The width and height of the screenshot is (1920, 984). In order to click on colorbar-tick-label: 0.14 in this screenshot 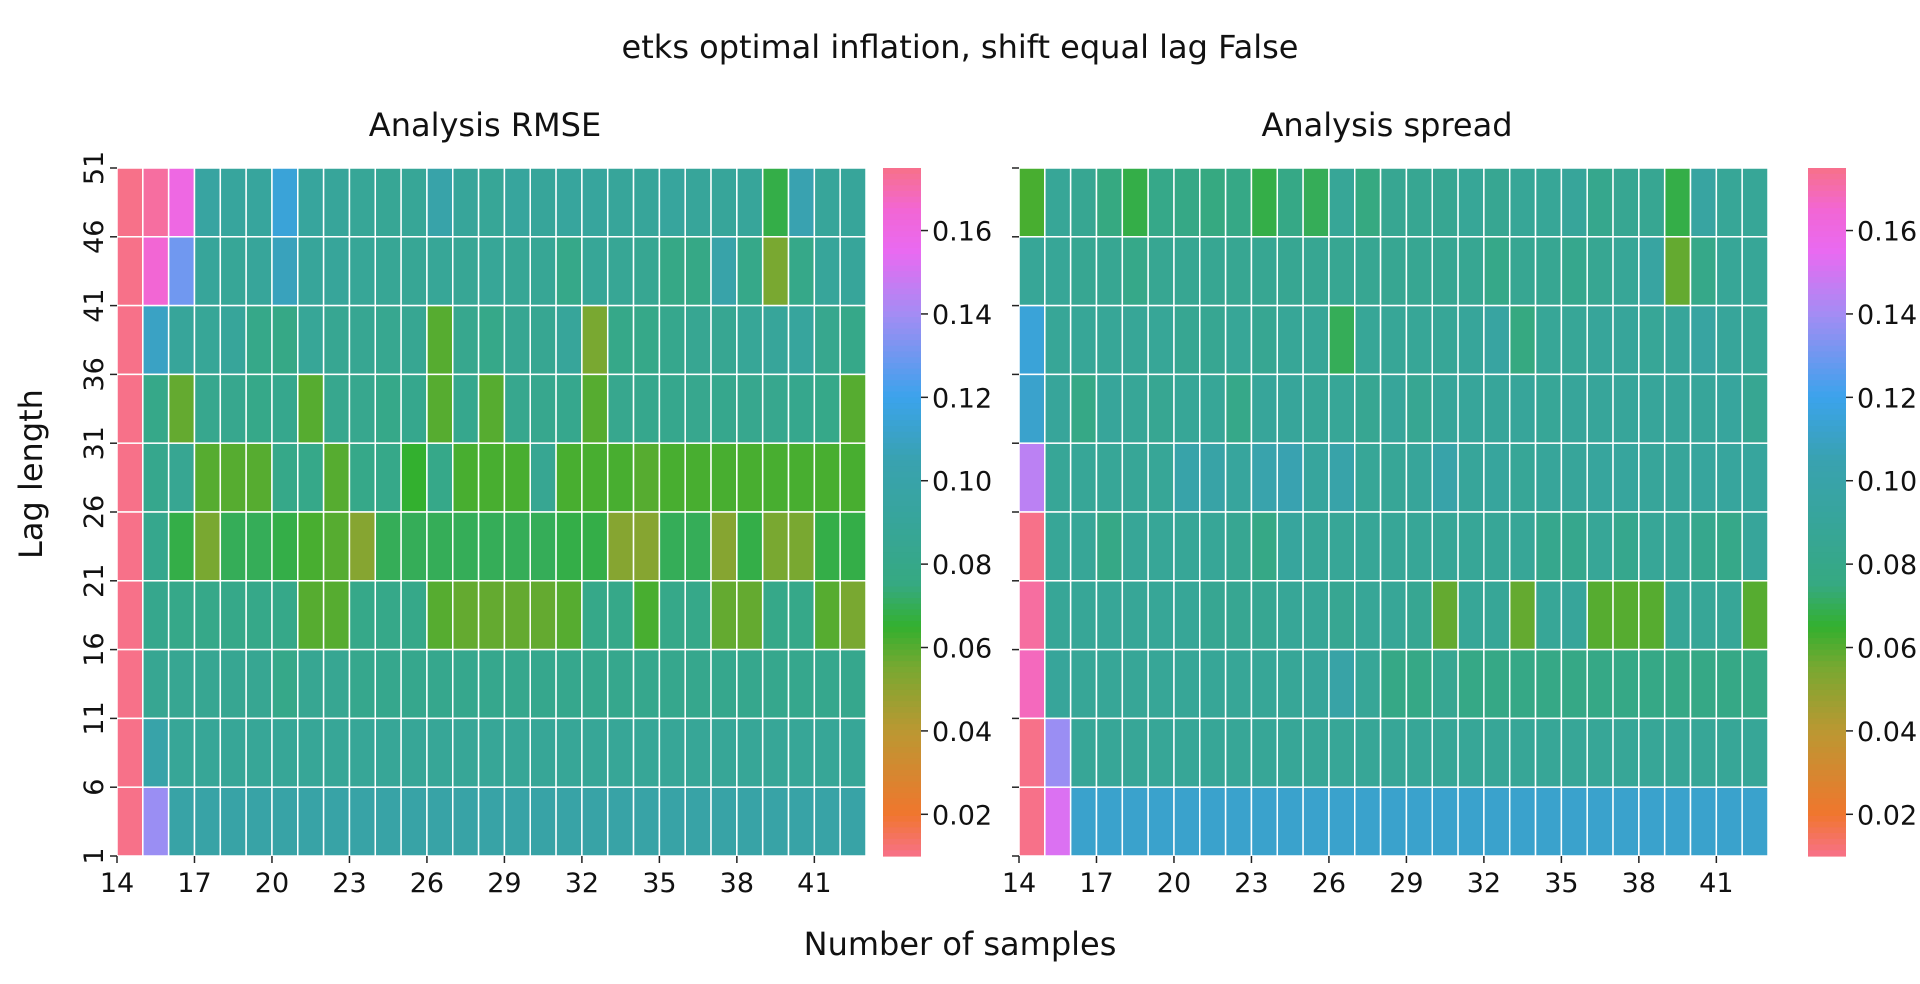, I will do `click(1887, 315)`.